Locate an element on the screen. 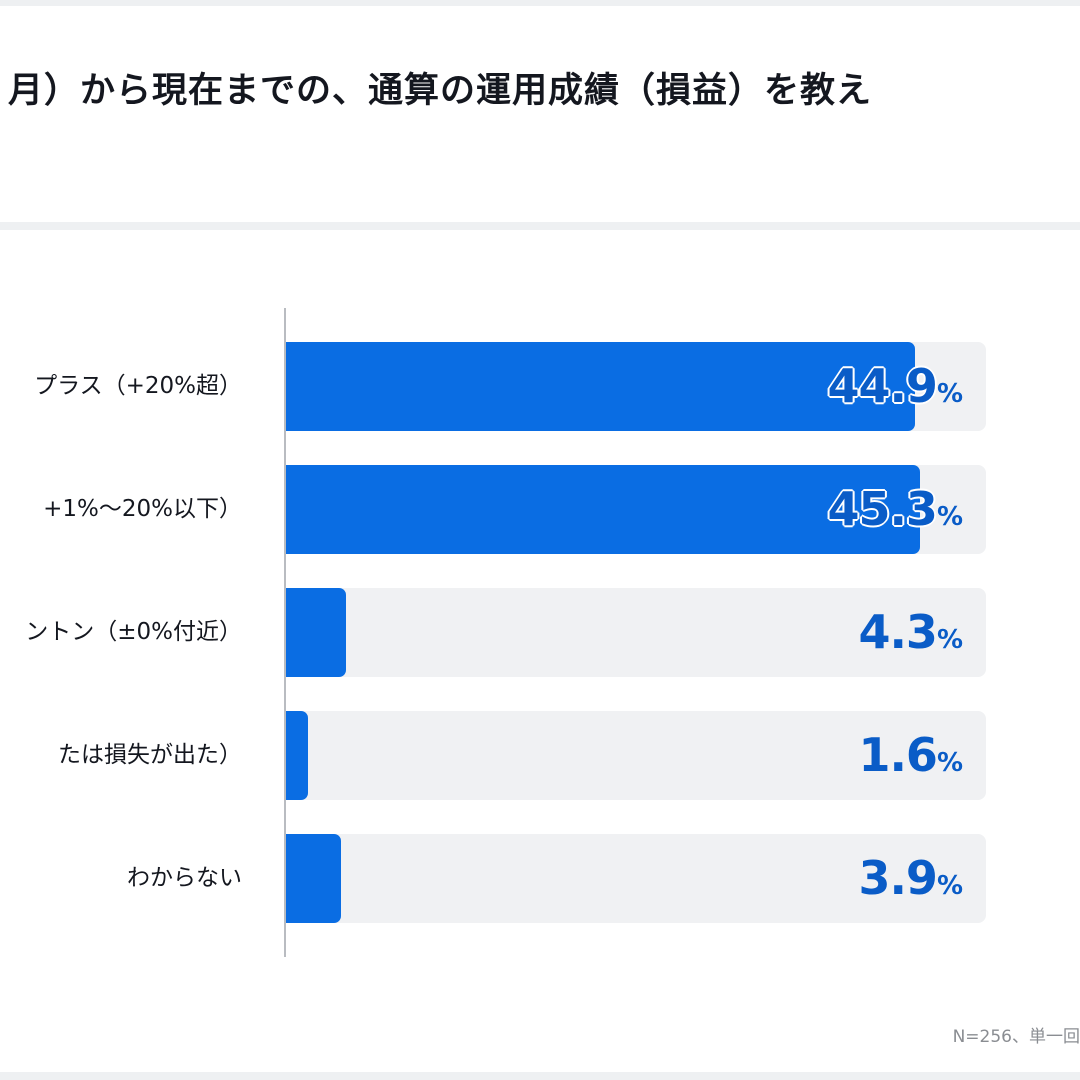 Image resolution: width=1080 pixels, height=1080 pixels. data-label-value: 45.3 is located at coordinates (882, 509).